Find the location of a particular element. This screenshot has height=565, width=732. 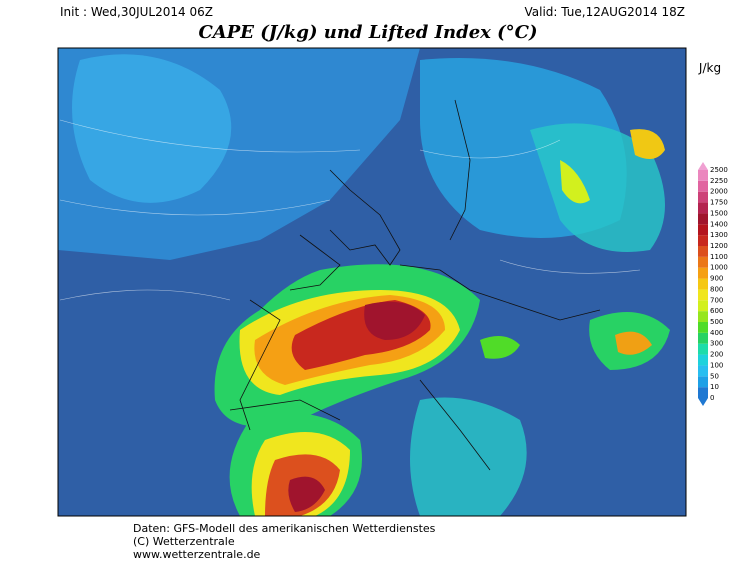

color-bar-label: 300 is located at coordinates (716, 344).